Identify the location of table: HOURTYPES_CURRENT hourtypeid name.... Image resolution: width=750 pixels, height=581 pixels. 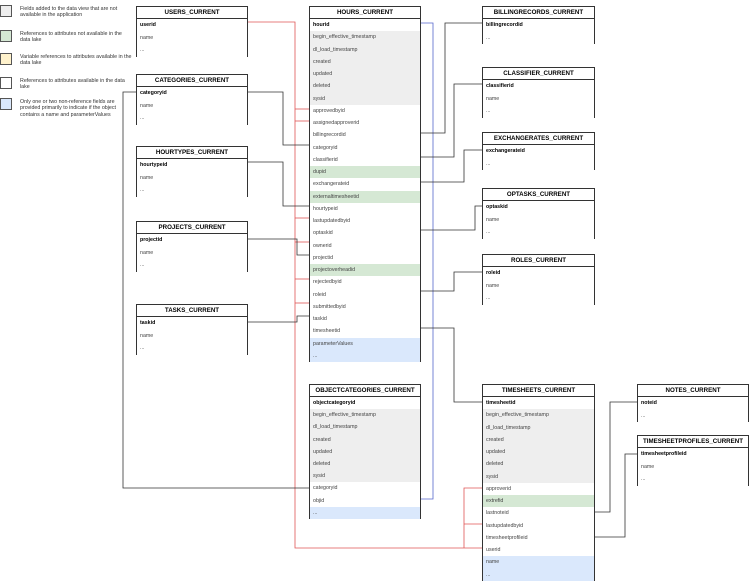
(192, 171).